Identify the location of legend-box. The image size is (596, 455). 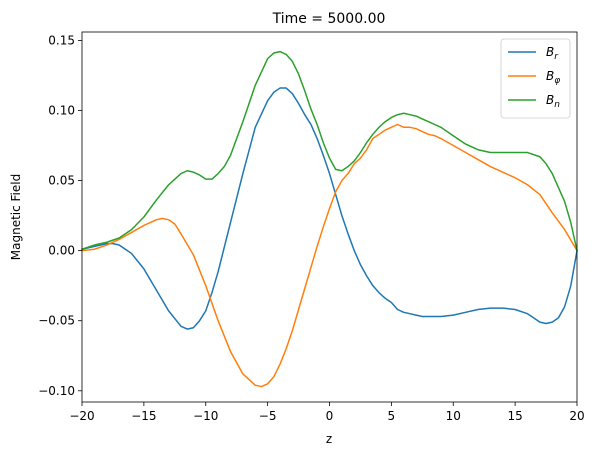
(535, 78).